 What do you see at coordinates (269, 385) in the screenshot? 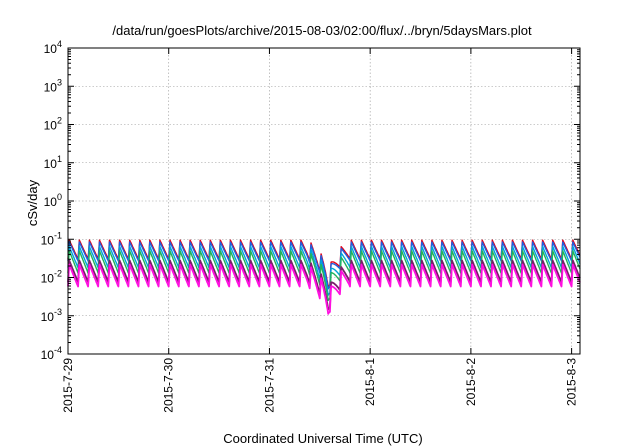
I see `x-tick-label: 2015-7-31` at bounding box center [269, 385].